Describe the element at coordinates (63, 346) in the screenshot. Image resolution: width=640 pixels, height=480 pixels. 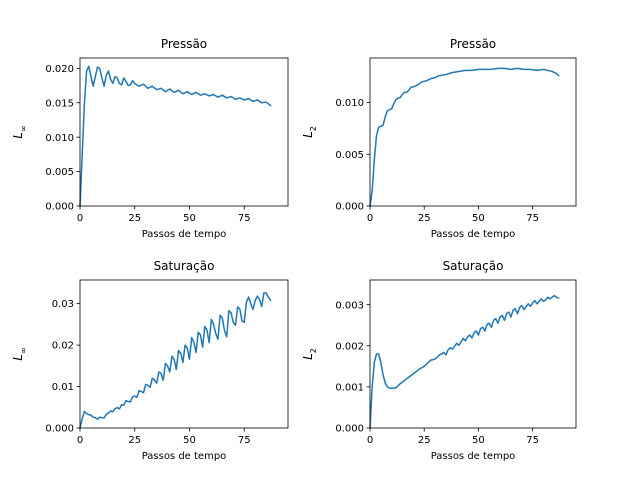
I see `y-tick-label: 0.02` at that location.